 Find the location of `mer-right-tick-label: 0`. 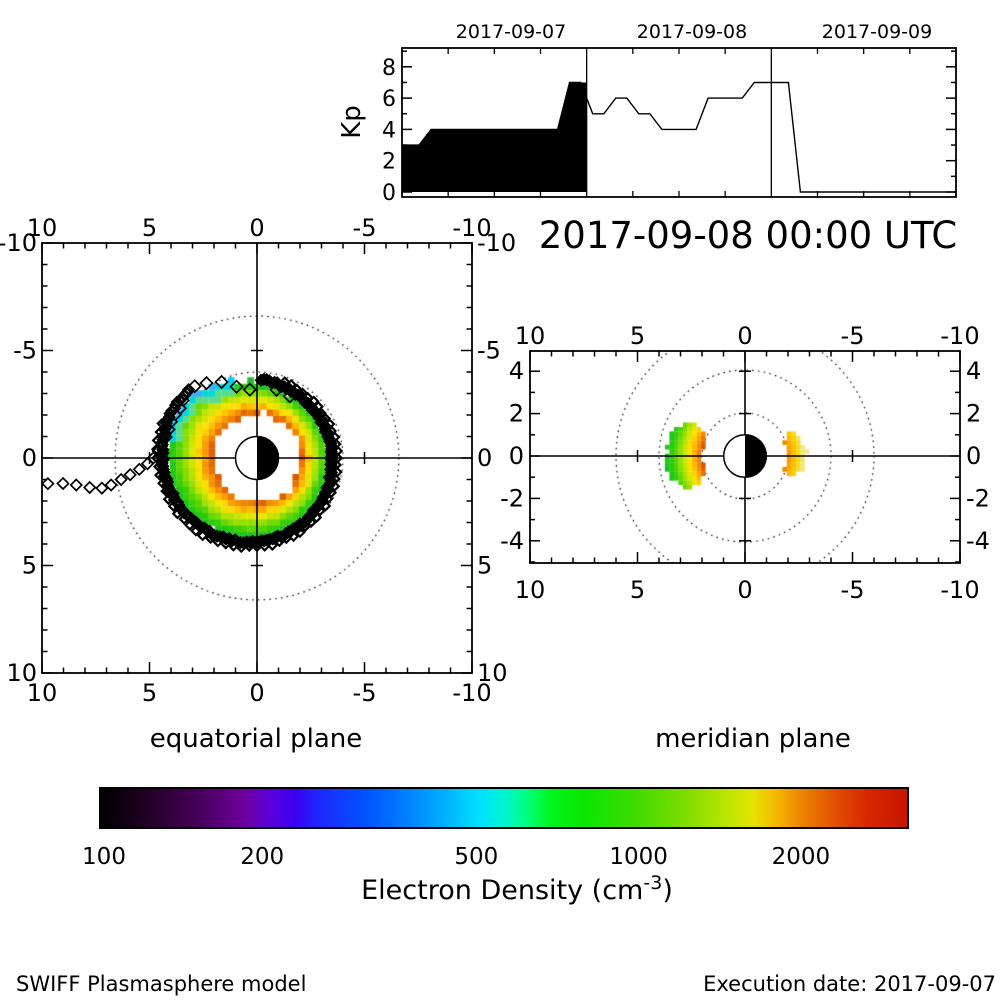

mer-right-tick-label: 0 is located at coordinates (973, 456).